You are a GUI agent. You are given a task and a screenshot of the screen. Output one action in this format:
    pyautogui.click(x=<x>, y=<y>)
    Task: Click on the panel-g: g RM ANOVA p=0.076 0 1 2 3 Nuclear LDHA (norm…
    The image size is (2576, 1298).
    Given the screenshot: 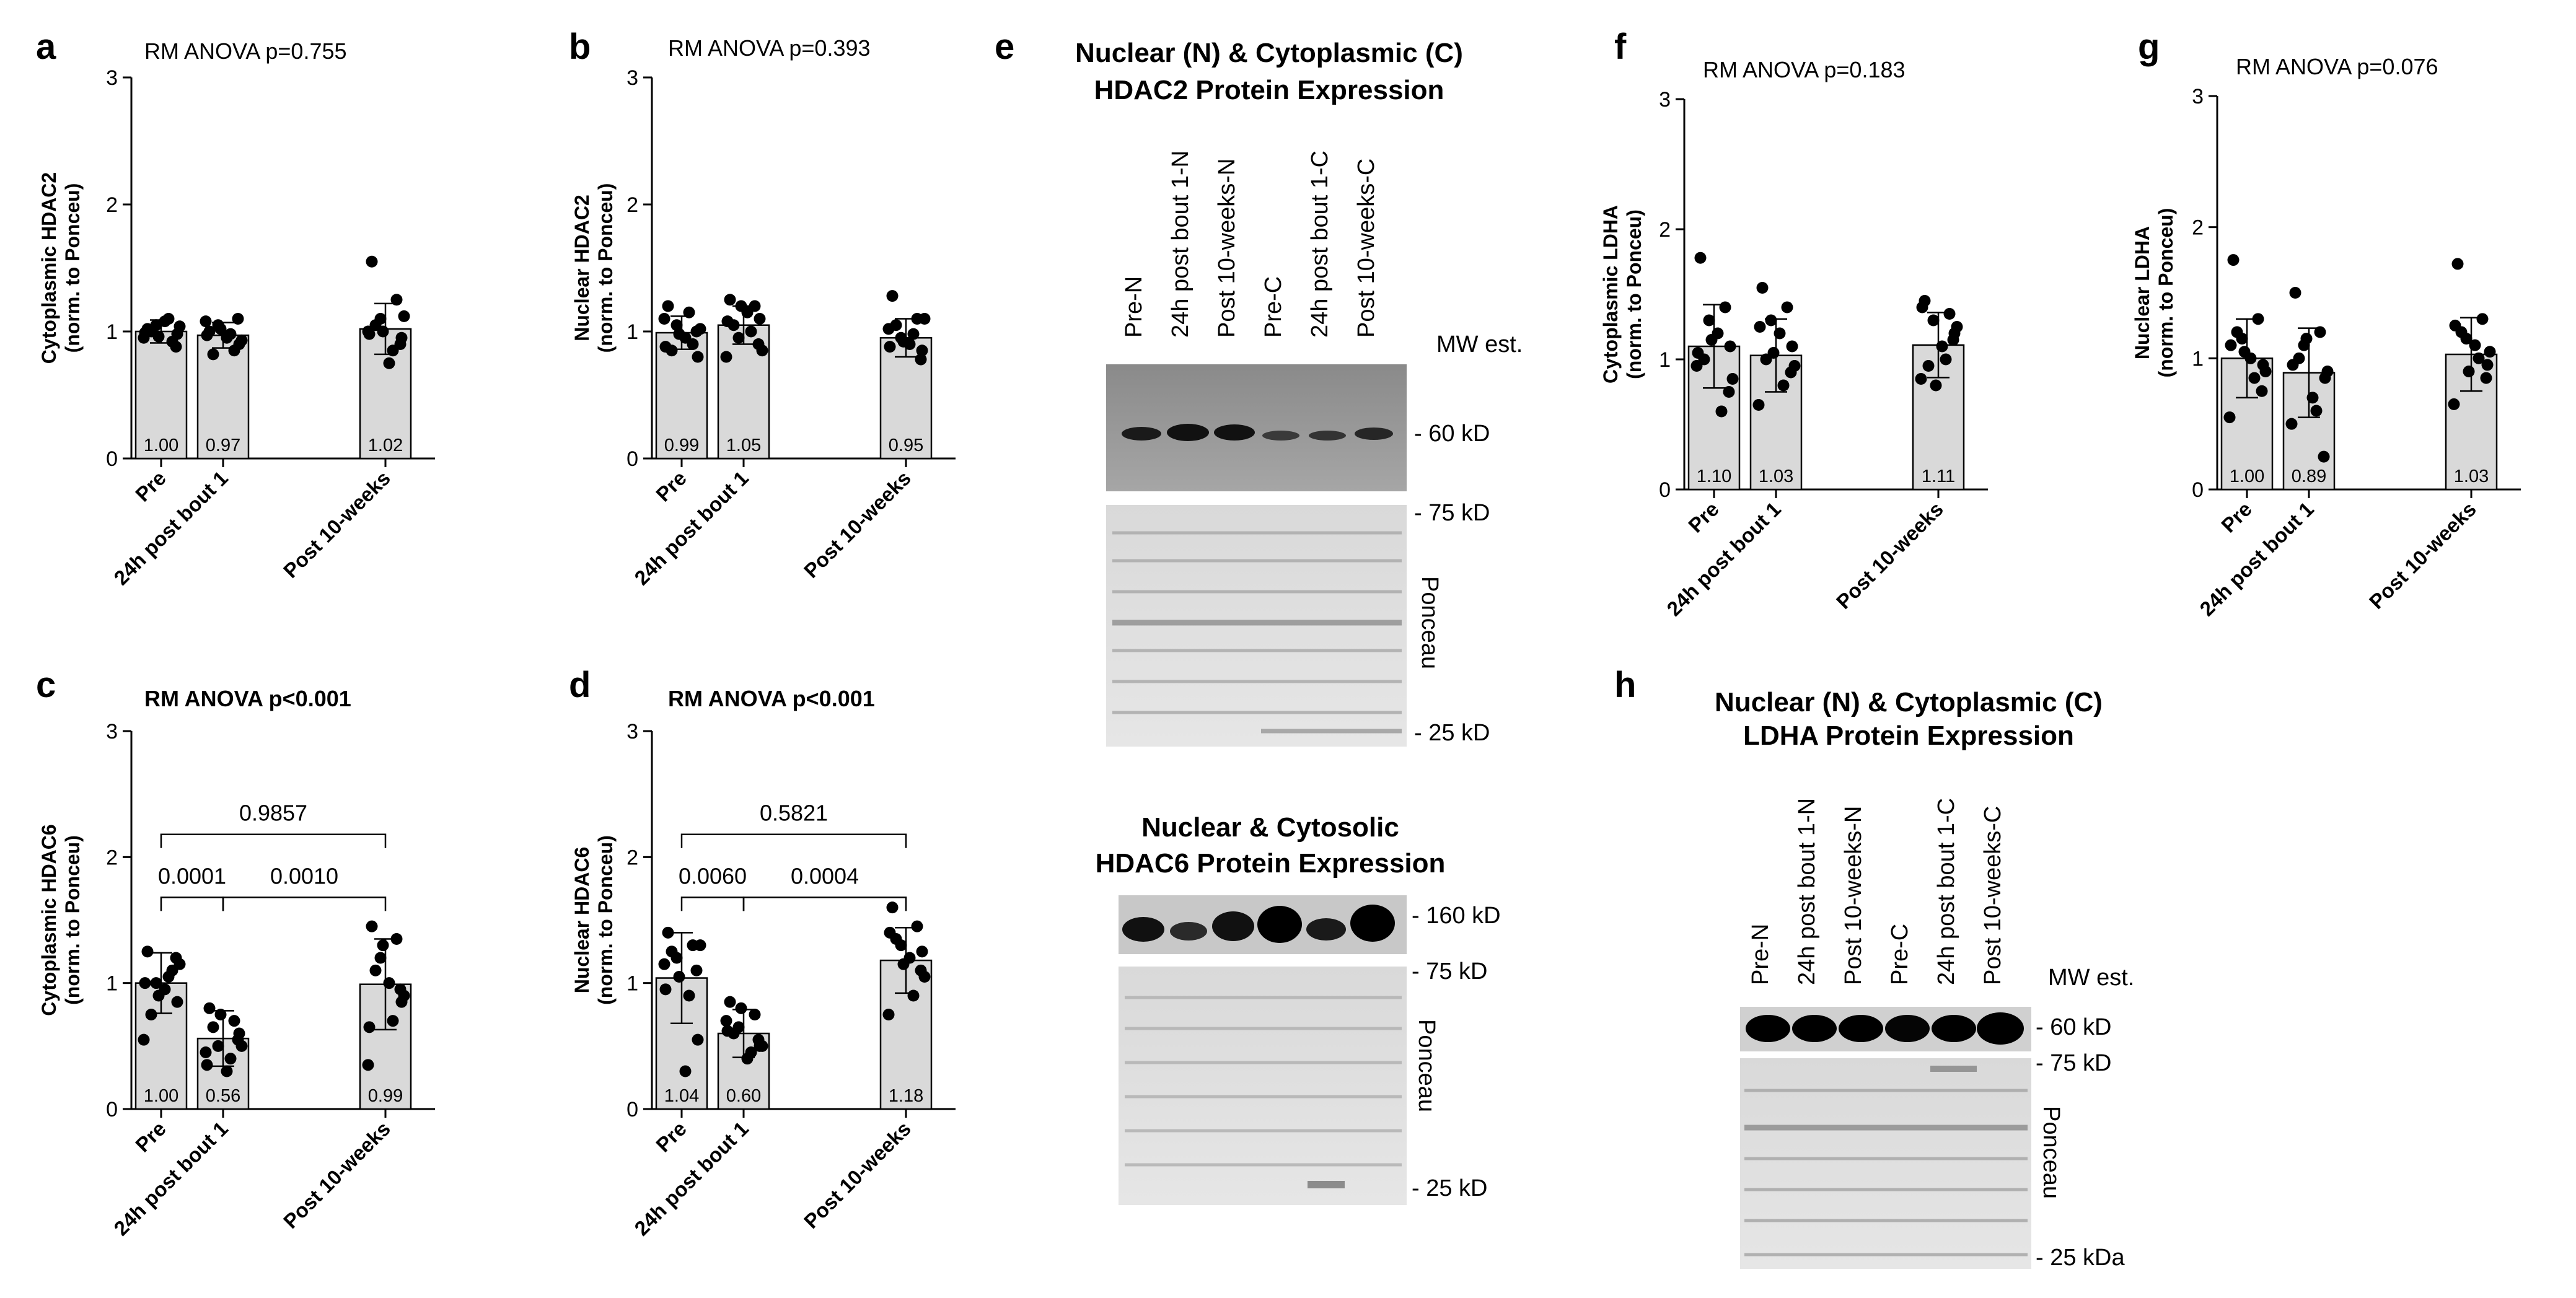 What is the action you would take?
    pyautogui.click(x=2326, y=324)
    